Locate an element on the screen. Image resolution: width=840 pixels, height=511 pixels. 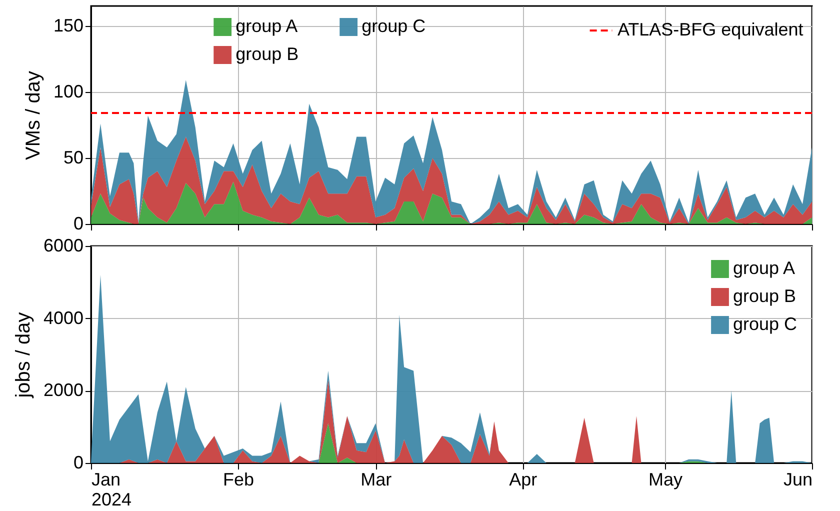
y-axis-title: VMs / day is located at coordinates (33, 115).